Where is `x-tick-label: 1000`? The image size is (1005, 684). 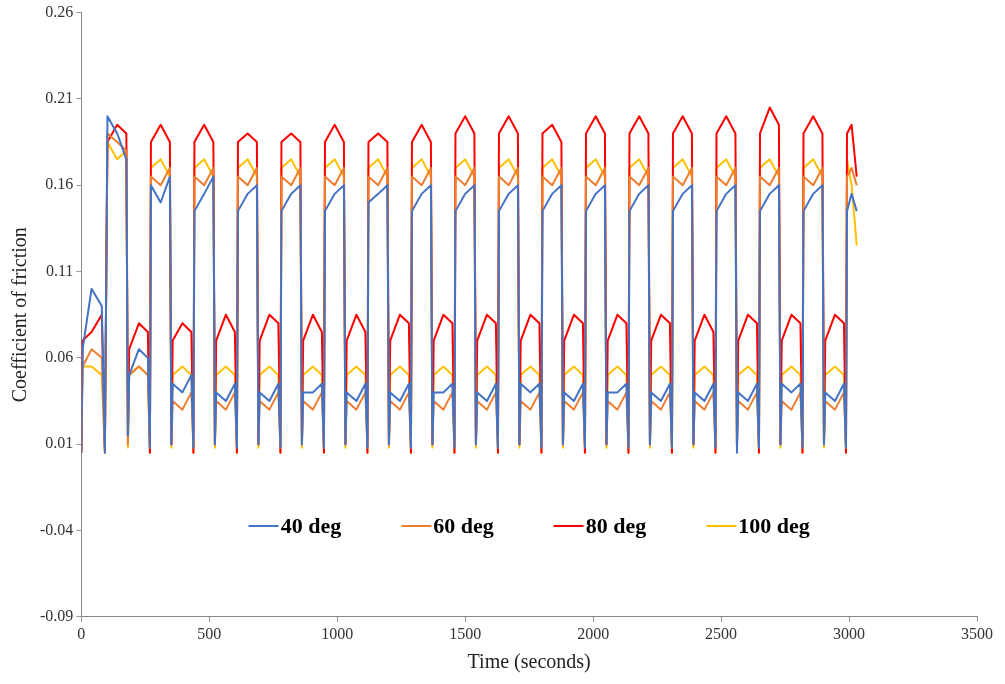 x-tick-label: 1000 is located at coordinates (337, 633).